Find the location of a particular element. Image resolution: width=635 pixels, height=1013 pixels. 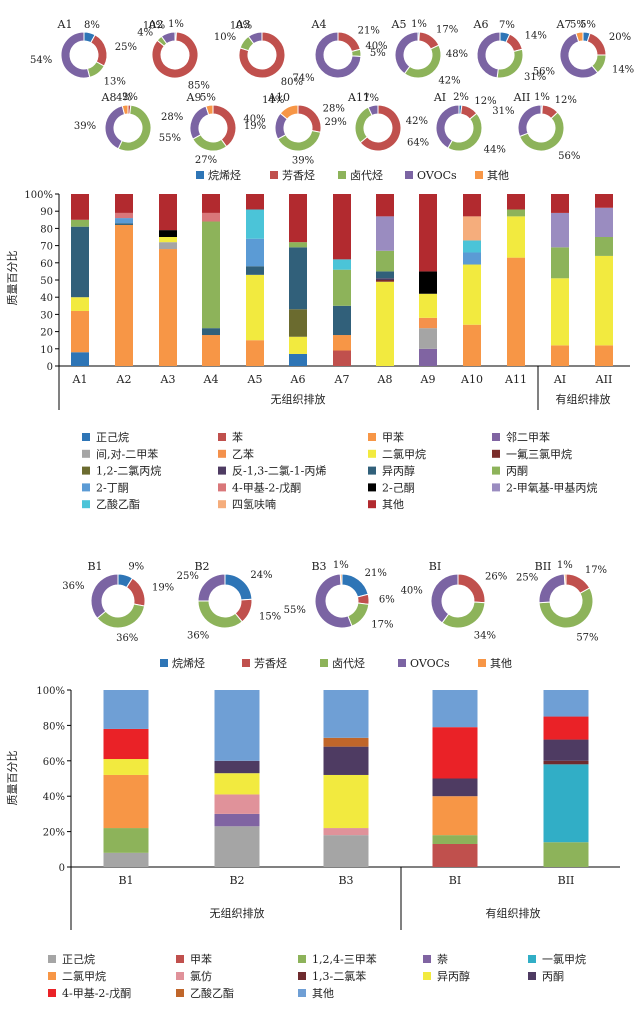

legend-label: 正己烷 is located at coordinates (112, 437).